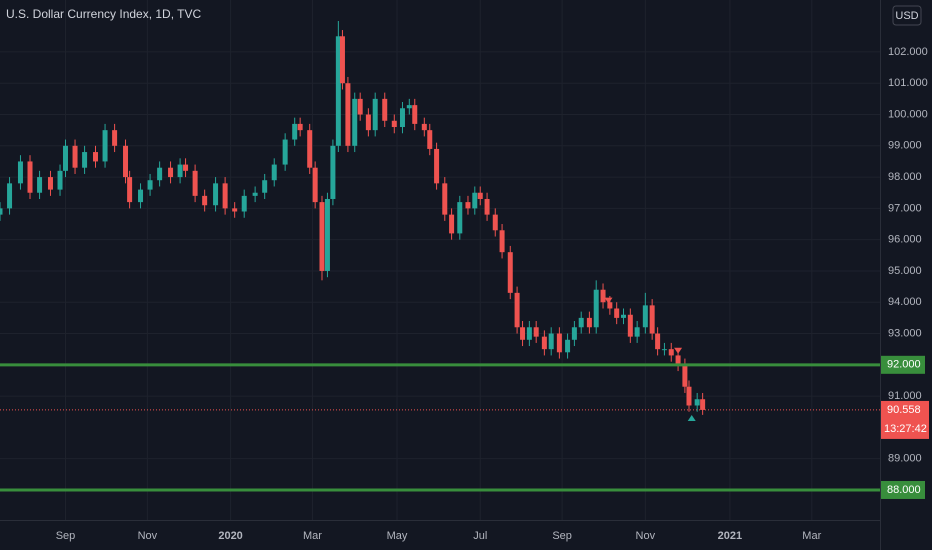 The height and width of the screenshot is (550, 932). I want to click on level-label: 92.000, so click(904, 365).